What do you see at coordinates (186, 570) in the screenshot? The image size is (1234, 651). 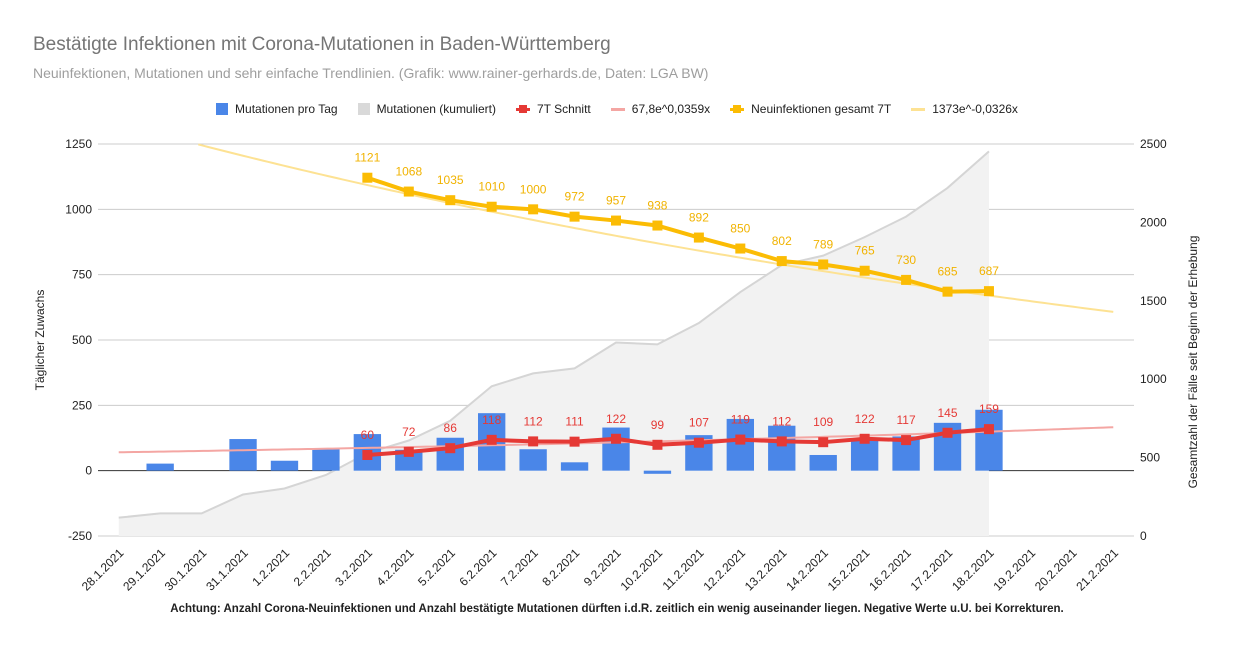 I see `x-tick-label: 30.1.2021` at bounding box center [186, 570].